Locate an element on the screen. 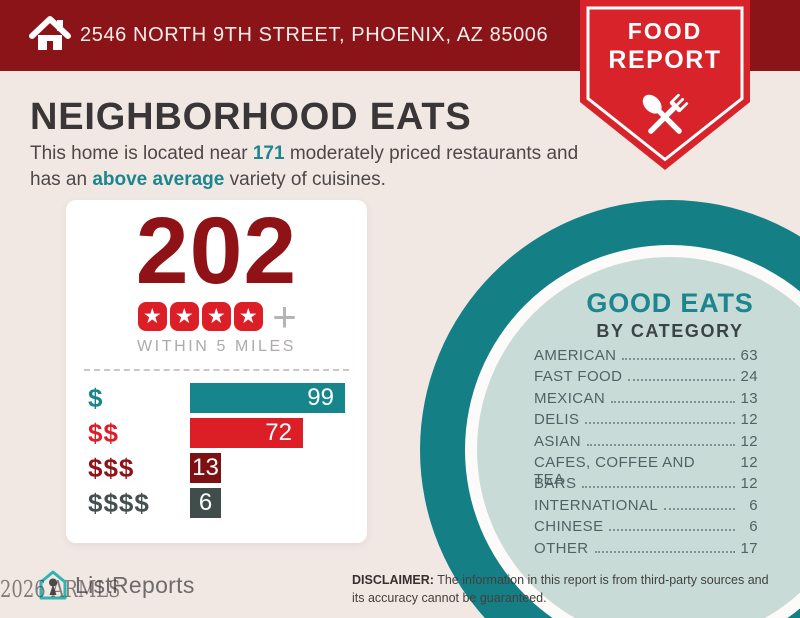 The width and height of the screenshot is (800, 618). price-value: 99 is located at coordinates (320, 397).